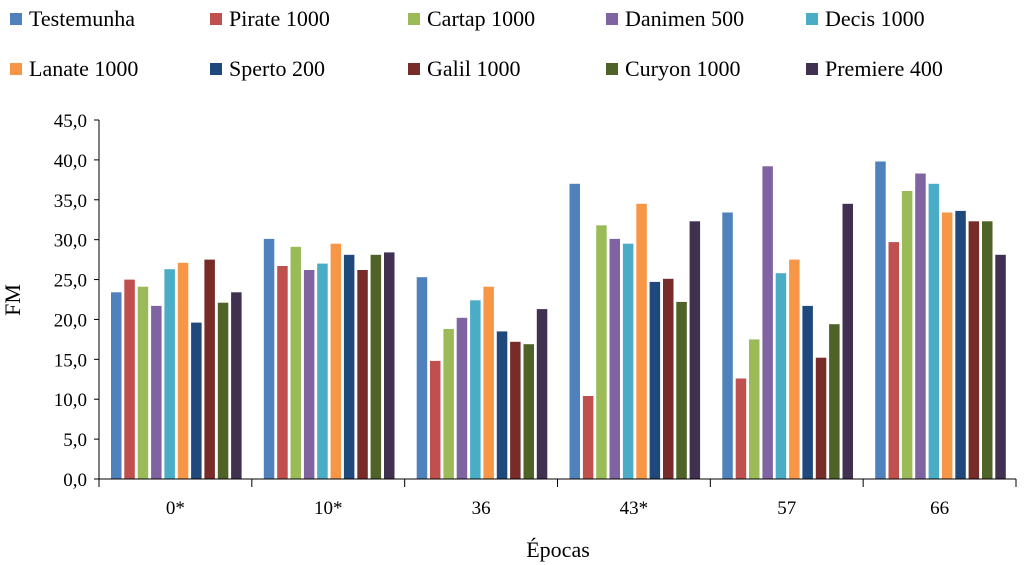 Image resolution: width=1024 pixels, height=565 pixels. What do you see at coordinates (328, 508) in the screenshot?
I see `x-tick-label: 10*` at bounding box center [328, 508].